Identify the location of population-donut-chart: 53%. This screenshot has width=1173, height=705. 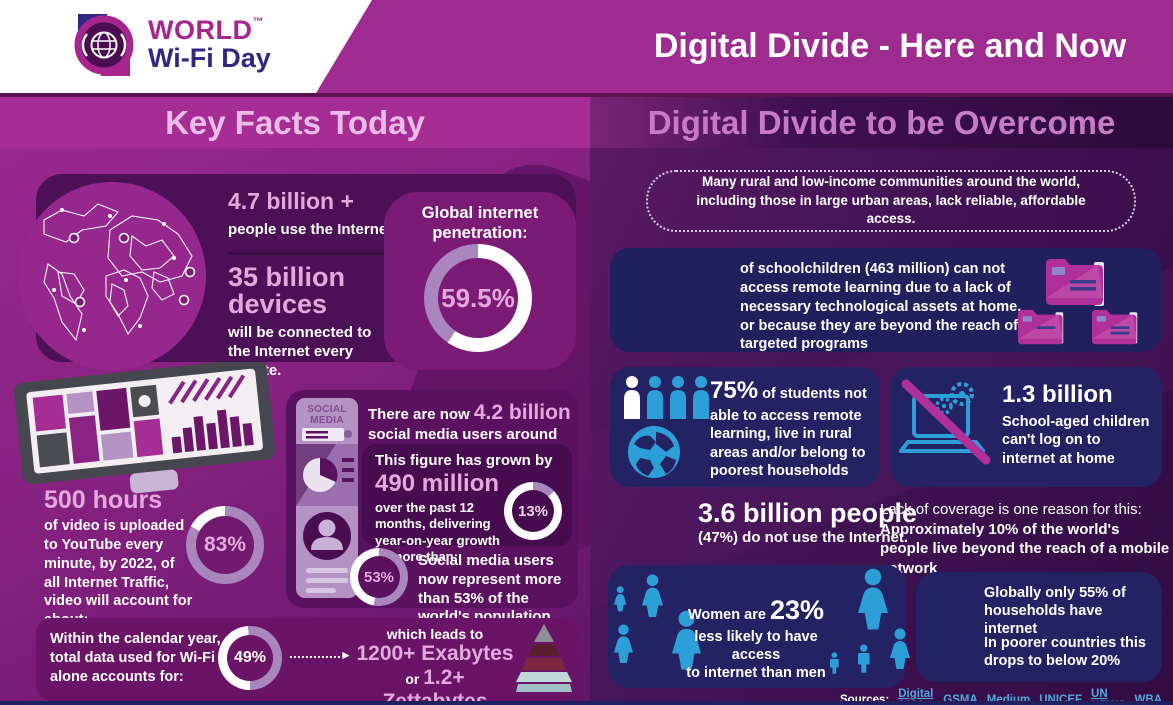
(379, 577).